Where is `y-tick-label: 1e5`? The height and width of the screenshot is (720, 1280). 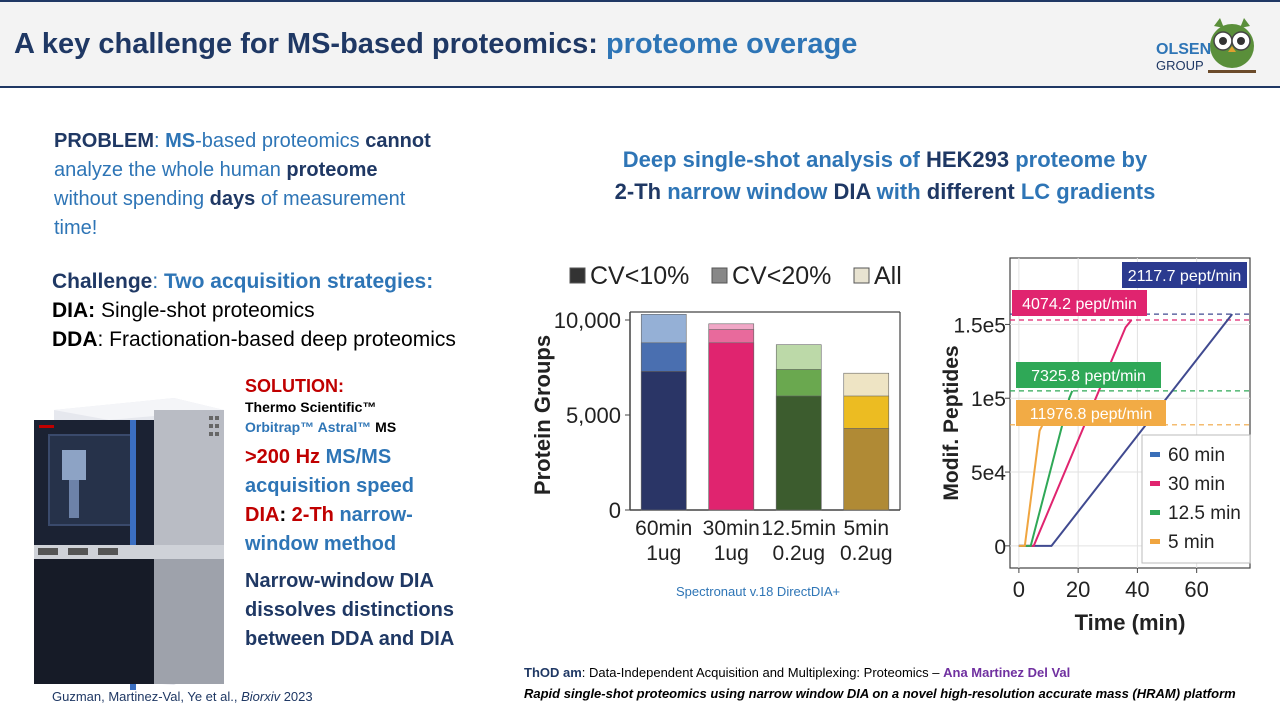 y-tick-label: 1e5 is located at coordinates (988, 399).